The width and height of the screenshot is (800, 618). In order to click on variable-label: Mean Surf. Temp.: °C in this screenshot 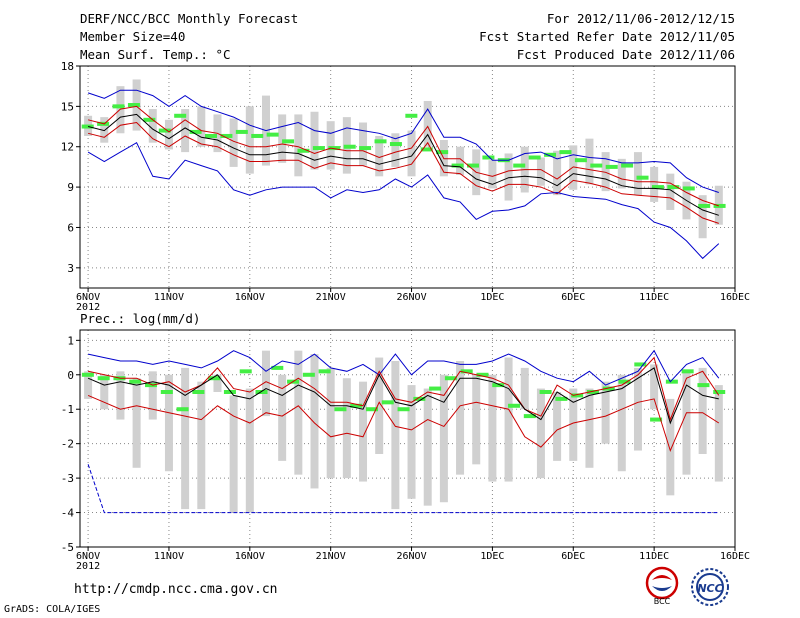, I will do `click(155, 54)`.